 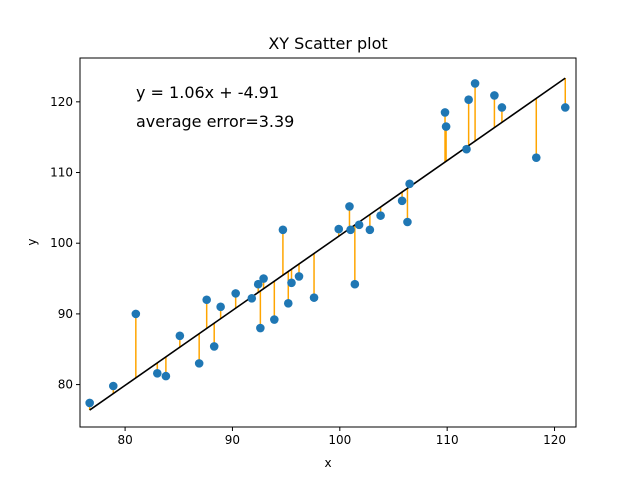 What do you see at coordinates (61, 243) in the screenshot?
I see `y-tick-label: 100` at bounding box center [61, 243].